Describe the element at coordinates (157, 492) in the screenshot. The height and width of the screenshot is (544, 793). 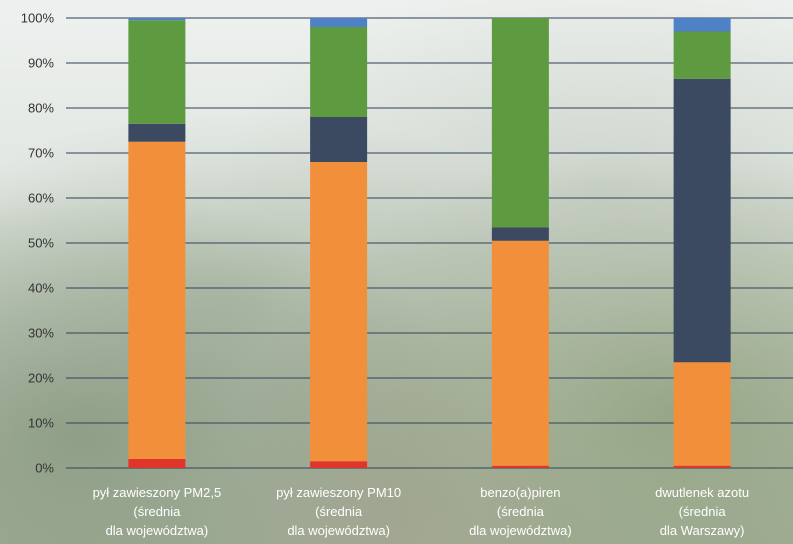
I see `x-category-label-line: pył zawieszony PM2,5` at that location.